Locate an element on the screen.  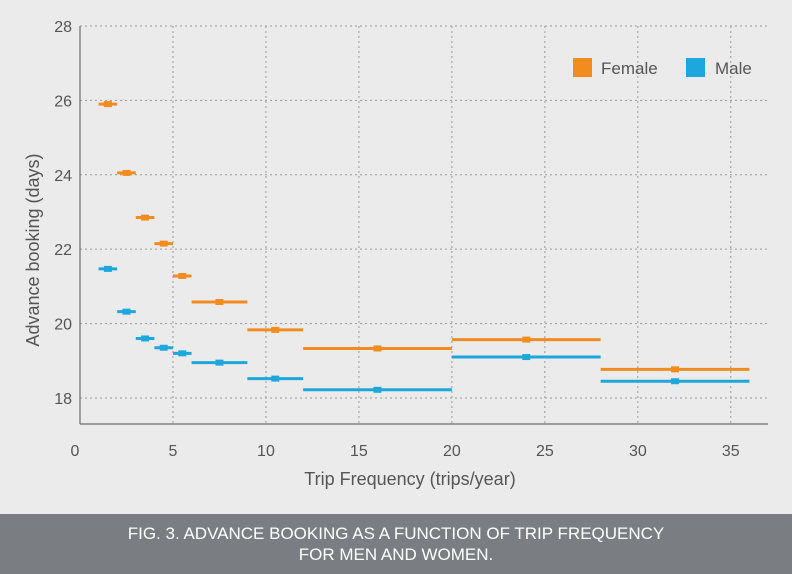
y-tick-label: 28 is located at coordinates (63, 27).